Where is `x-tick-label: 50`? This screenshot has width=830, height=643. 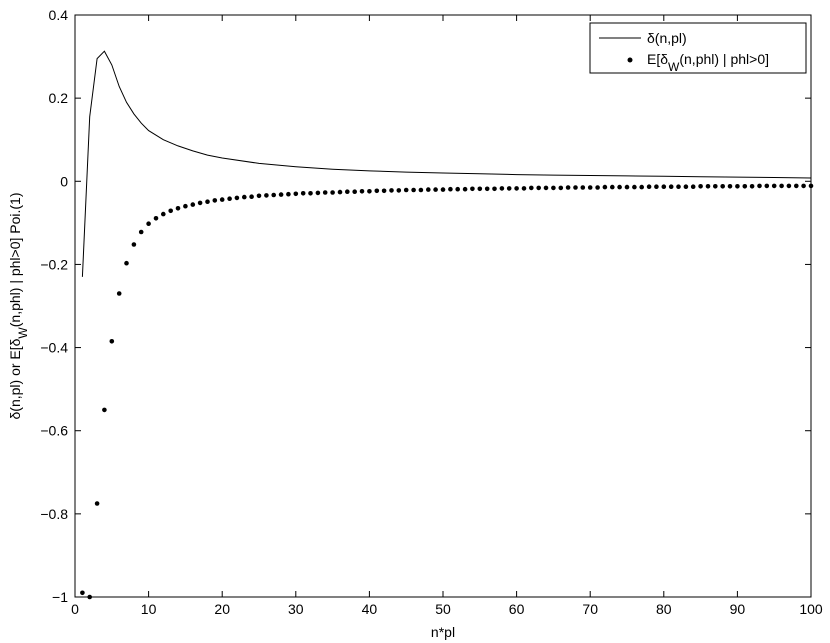 x-tick-label: 50 is located at coordinates (443, 609).